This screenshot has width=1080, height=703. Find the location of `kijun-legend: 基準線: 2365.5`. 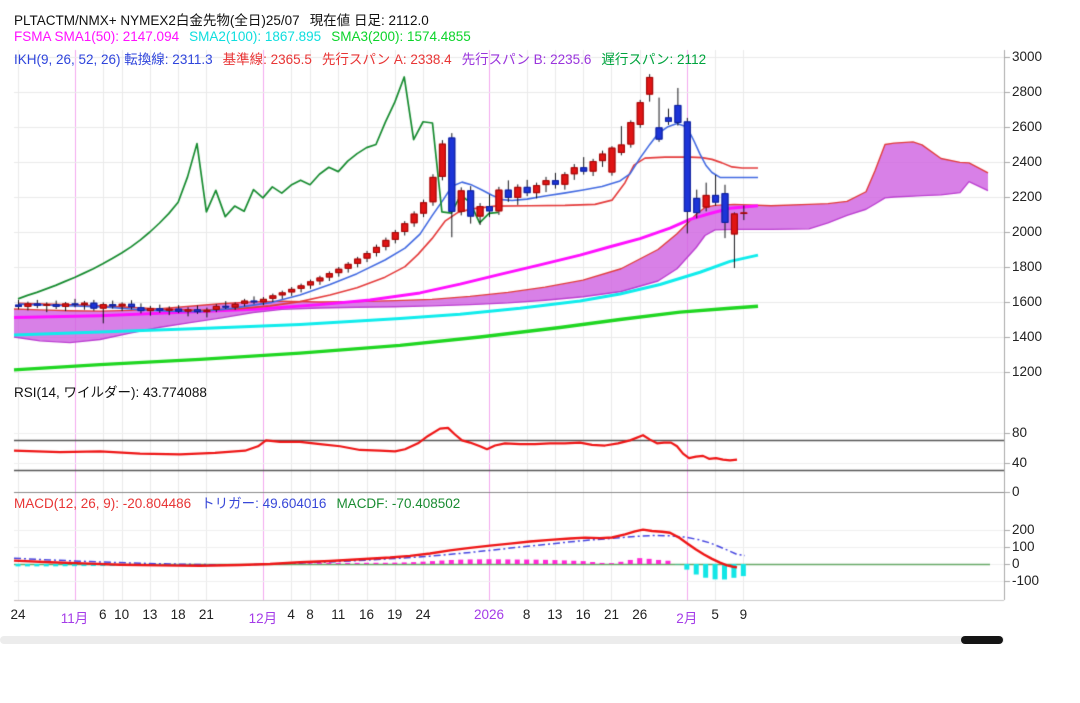

kijun-legend: 基準線: 2365.5 is located at coordinates (267, 59).